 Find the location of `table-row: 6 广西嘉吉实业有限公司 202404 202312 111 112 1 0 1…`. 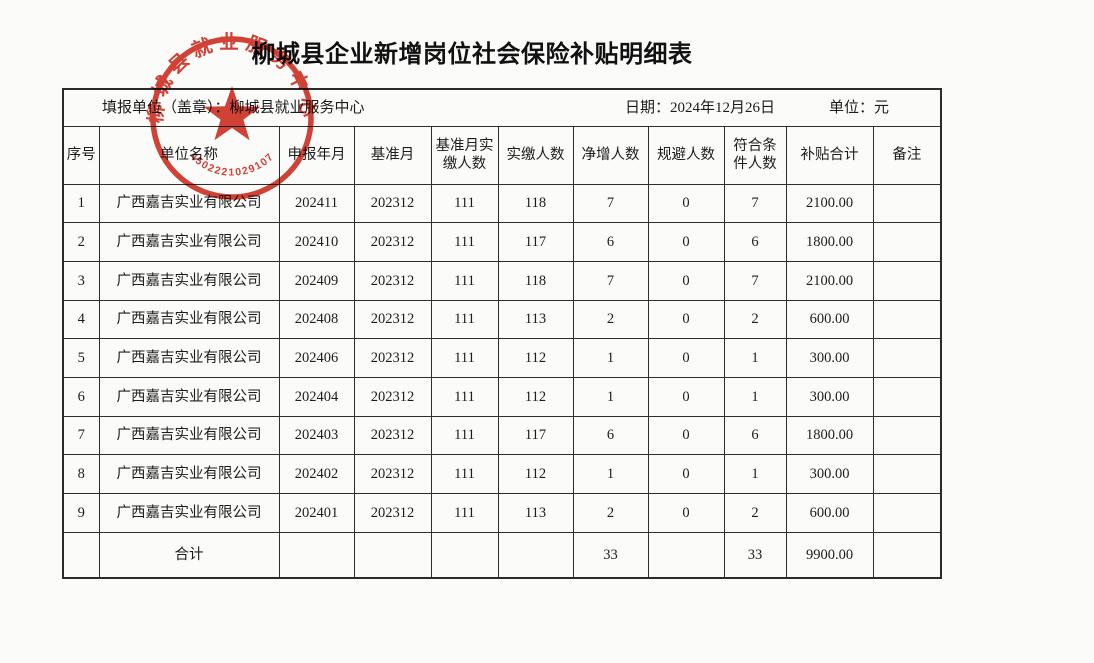

table-row: 6 广西嘉吉实业有限公司 202404 202312 111 112 1 0 1… is located at coordinates (502, 396).